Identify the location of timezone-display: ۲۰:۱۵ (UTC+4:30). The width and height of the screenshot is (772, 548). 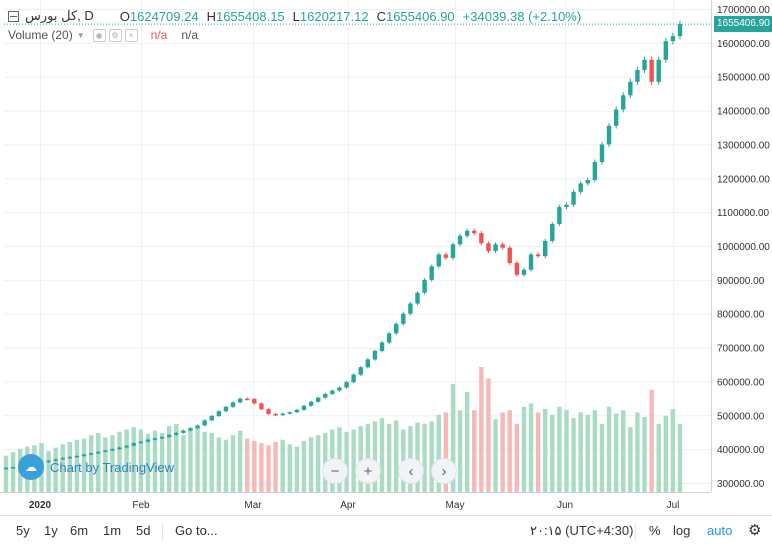
(582, 530).